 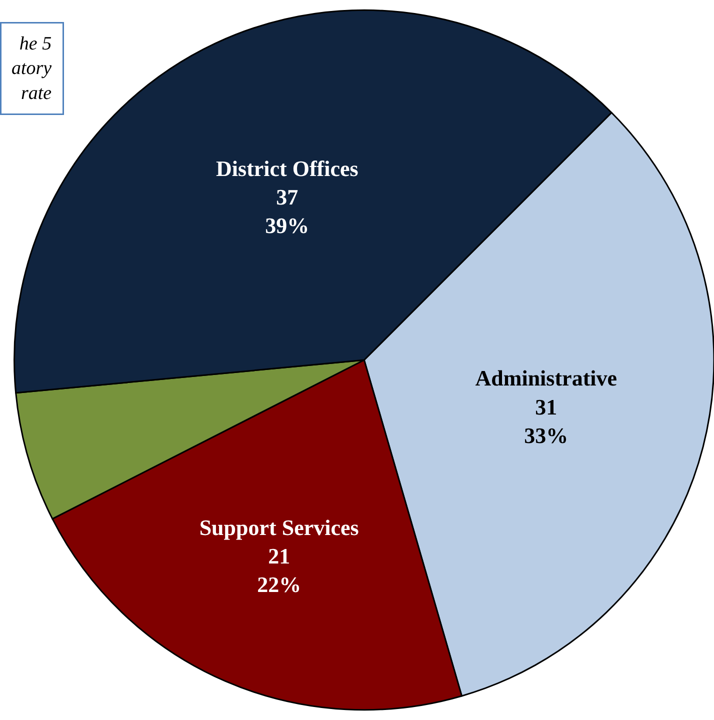 What do you see at coordinates (279, 527) in the screenshot?
I see `slice-label: Support Services` at bounding box center [279, 527].